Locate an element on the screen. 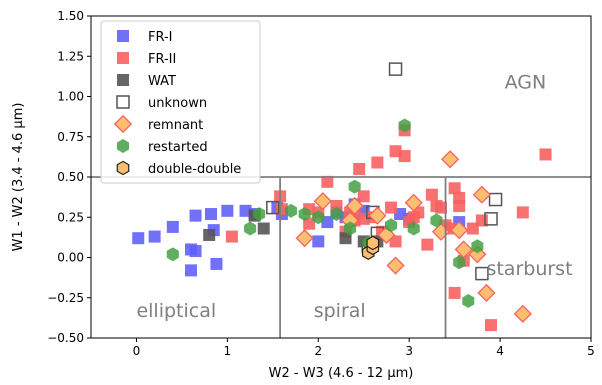  y-tick-label: 0.50 is located at coordinates (70, 177).